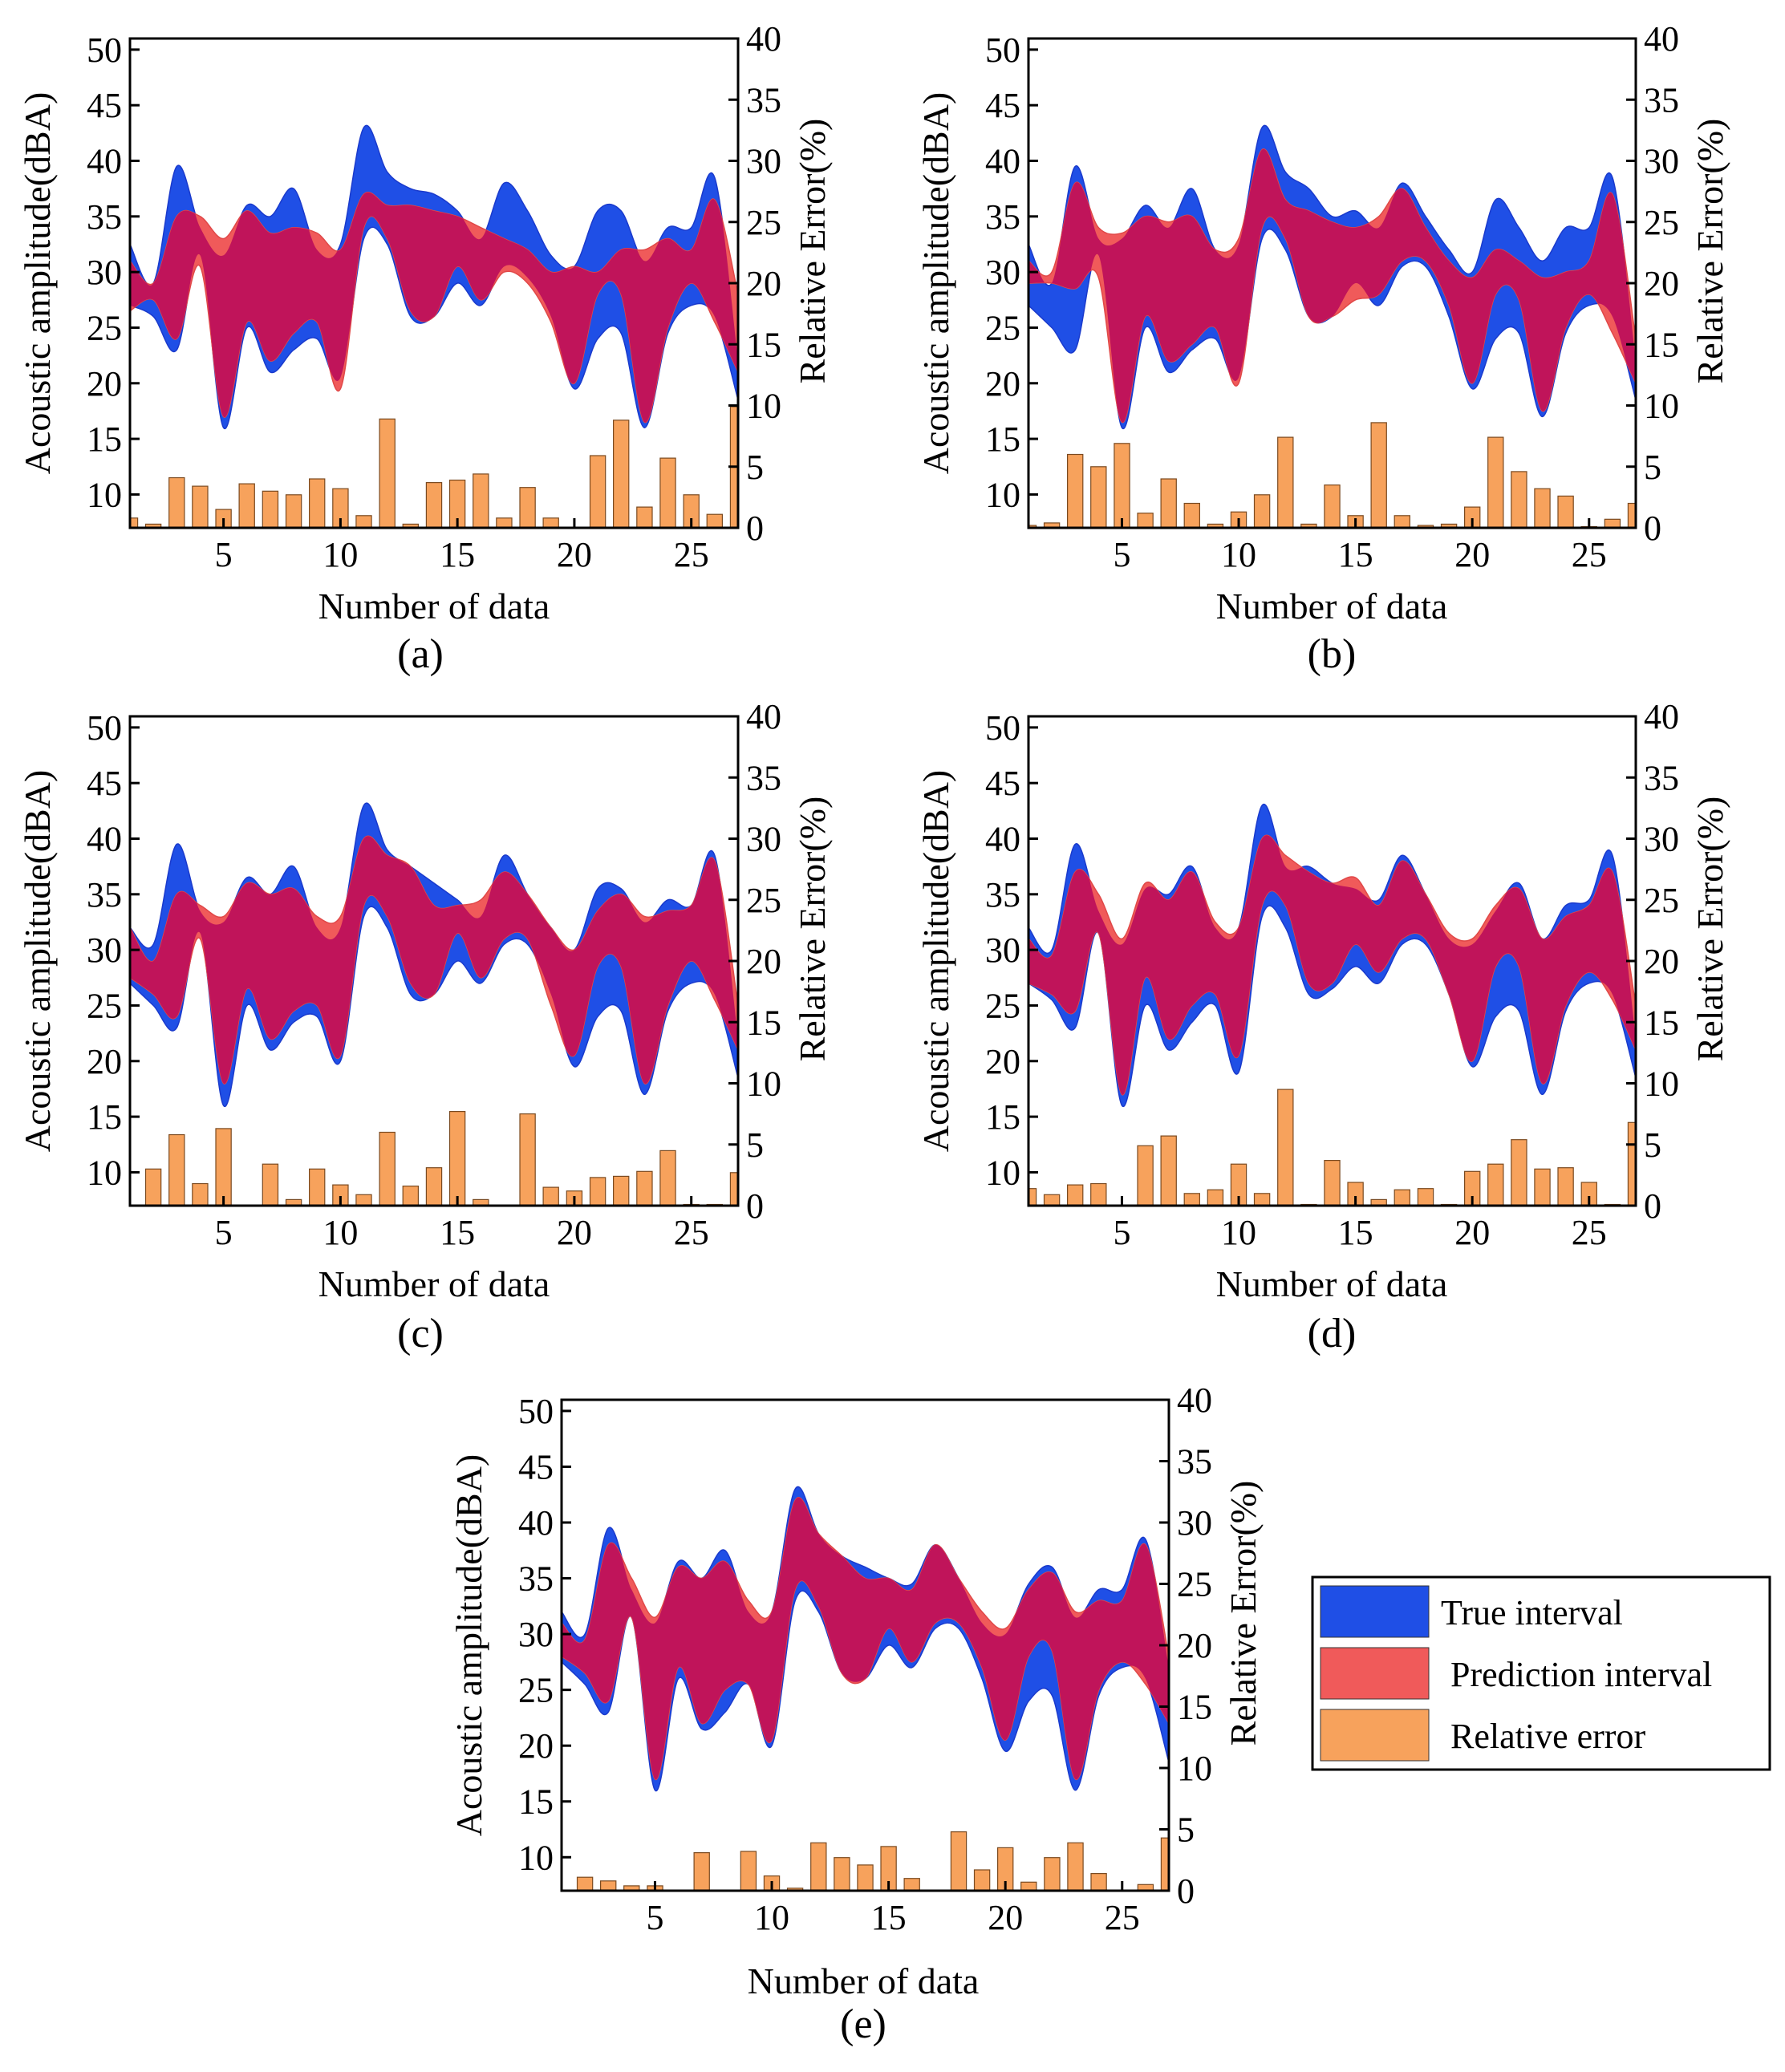 This screenshot has width=1785, height=2072. I want to click on left-tick-label: 40, so click(1002, 840).